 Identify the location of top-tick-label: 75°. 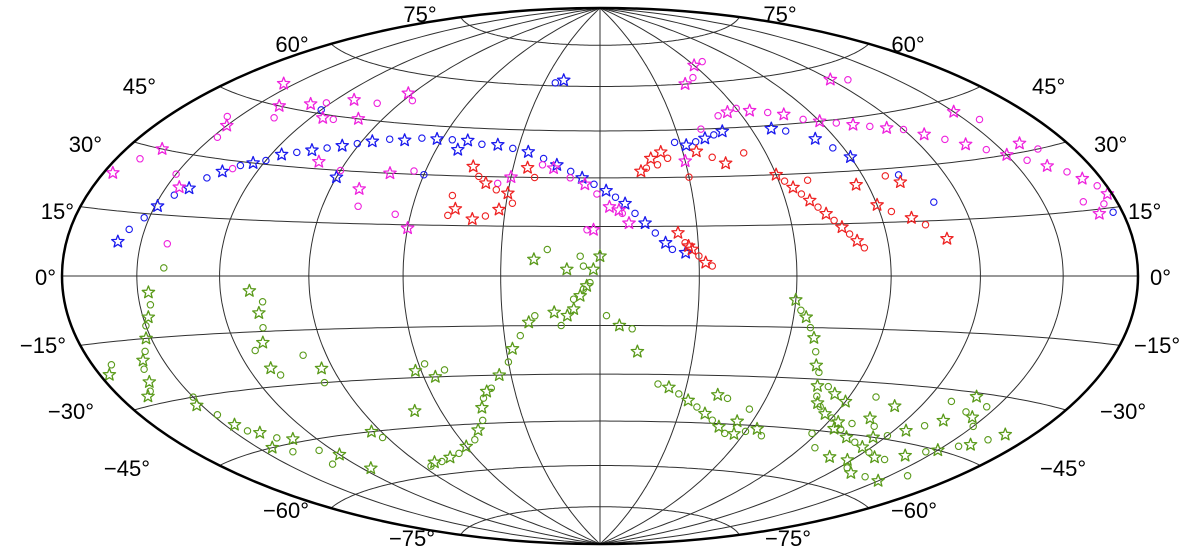
(779, 14).